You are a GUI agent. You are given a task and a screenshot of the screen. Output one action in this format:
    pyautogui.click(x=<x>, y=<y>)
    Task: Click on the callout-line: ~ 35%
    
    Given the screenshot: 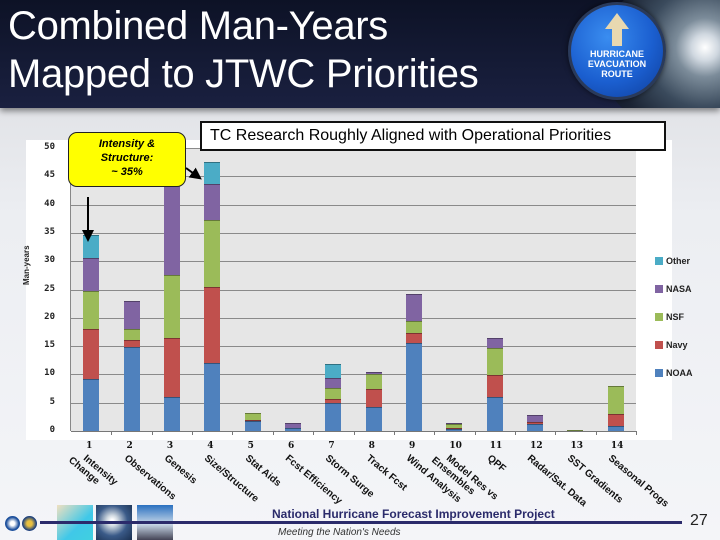 What is the action you would take?
    pyautogui.click(x=127, y=172)
    